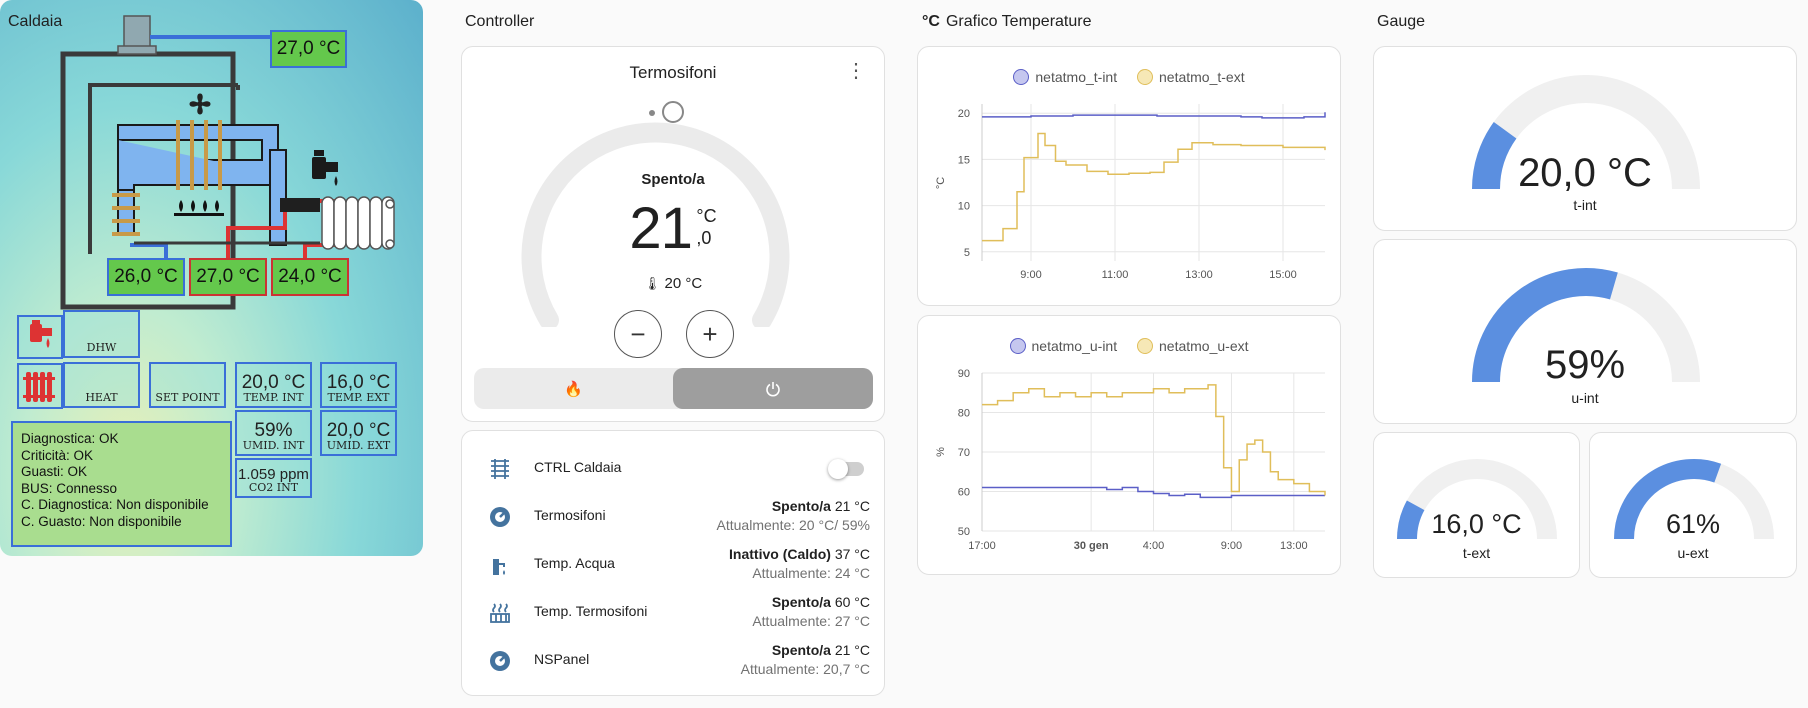 Image resolution: width=1808 pixels, height=708 pixels. What do you see at coordinates (1476, 553) in the screenshot?
I see `gauge-label: t-ext` at bounding box center [1476, 553].